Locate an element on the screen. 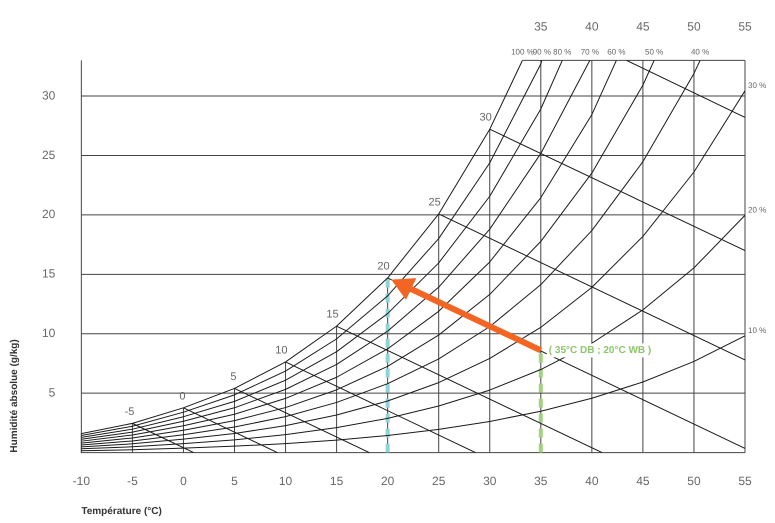  series-label: 90 % is located at coordinates (541, 52).